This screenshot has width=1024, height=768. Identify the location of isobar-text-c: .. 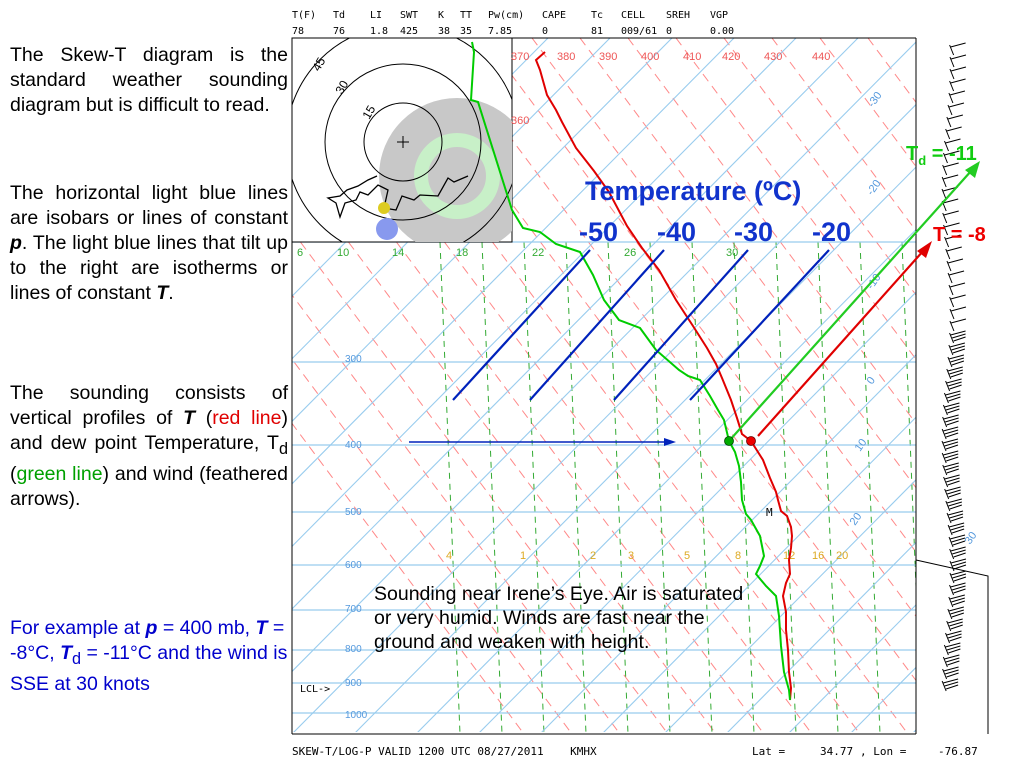
(171, 293).